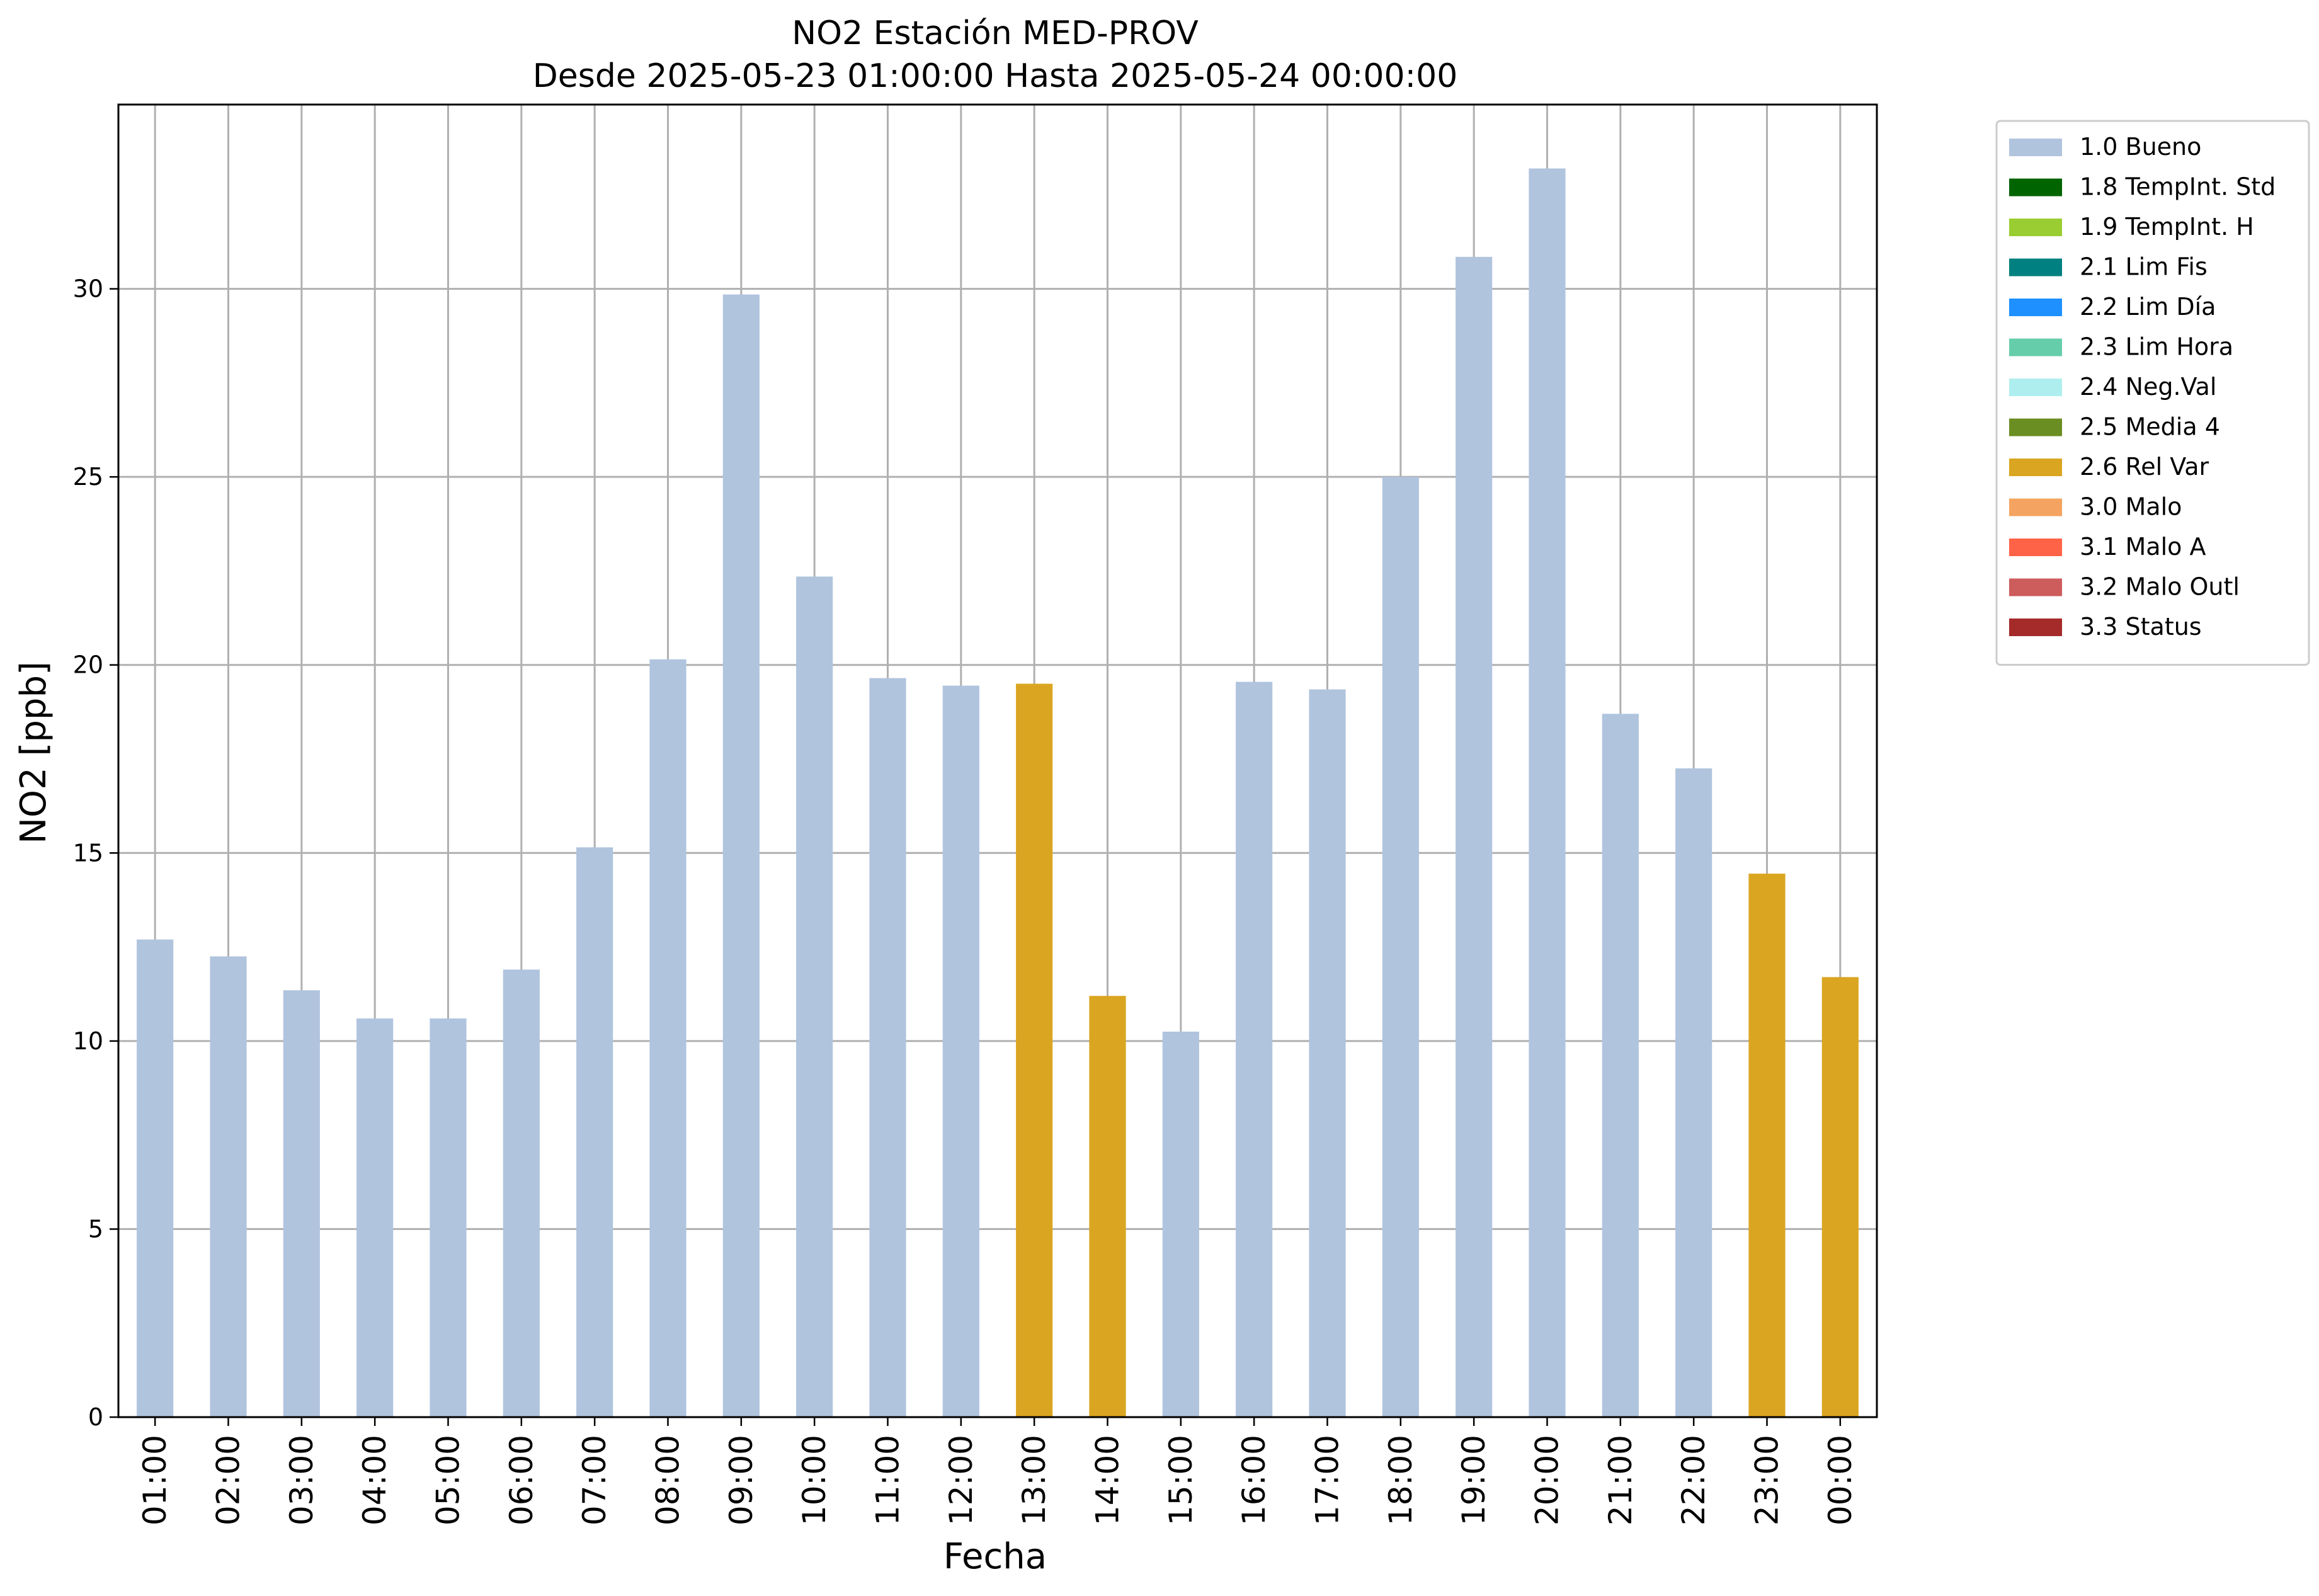  What do you see at coordinates (814, 1480) in the screenshot?
I see `x-tick-label: 10:00` at bounding box center [814, 1480].